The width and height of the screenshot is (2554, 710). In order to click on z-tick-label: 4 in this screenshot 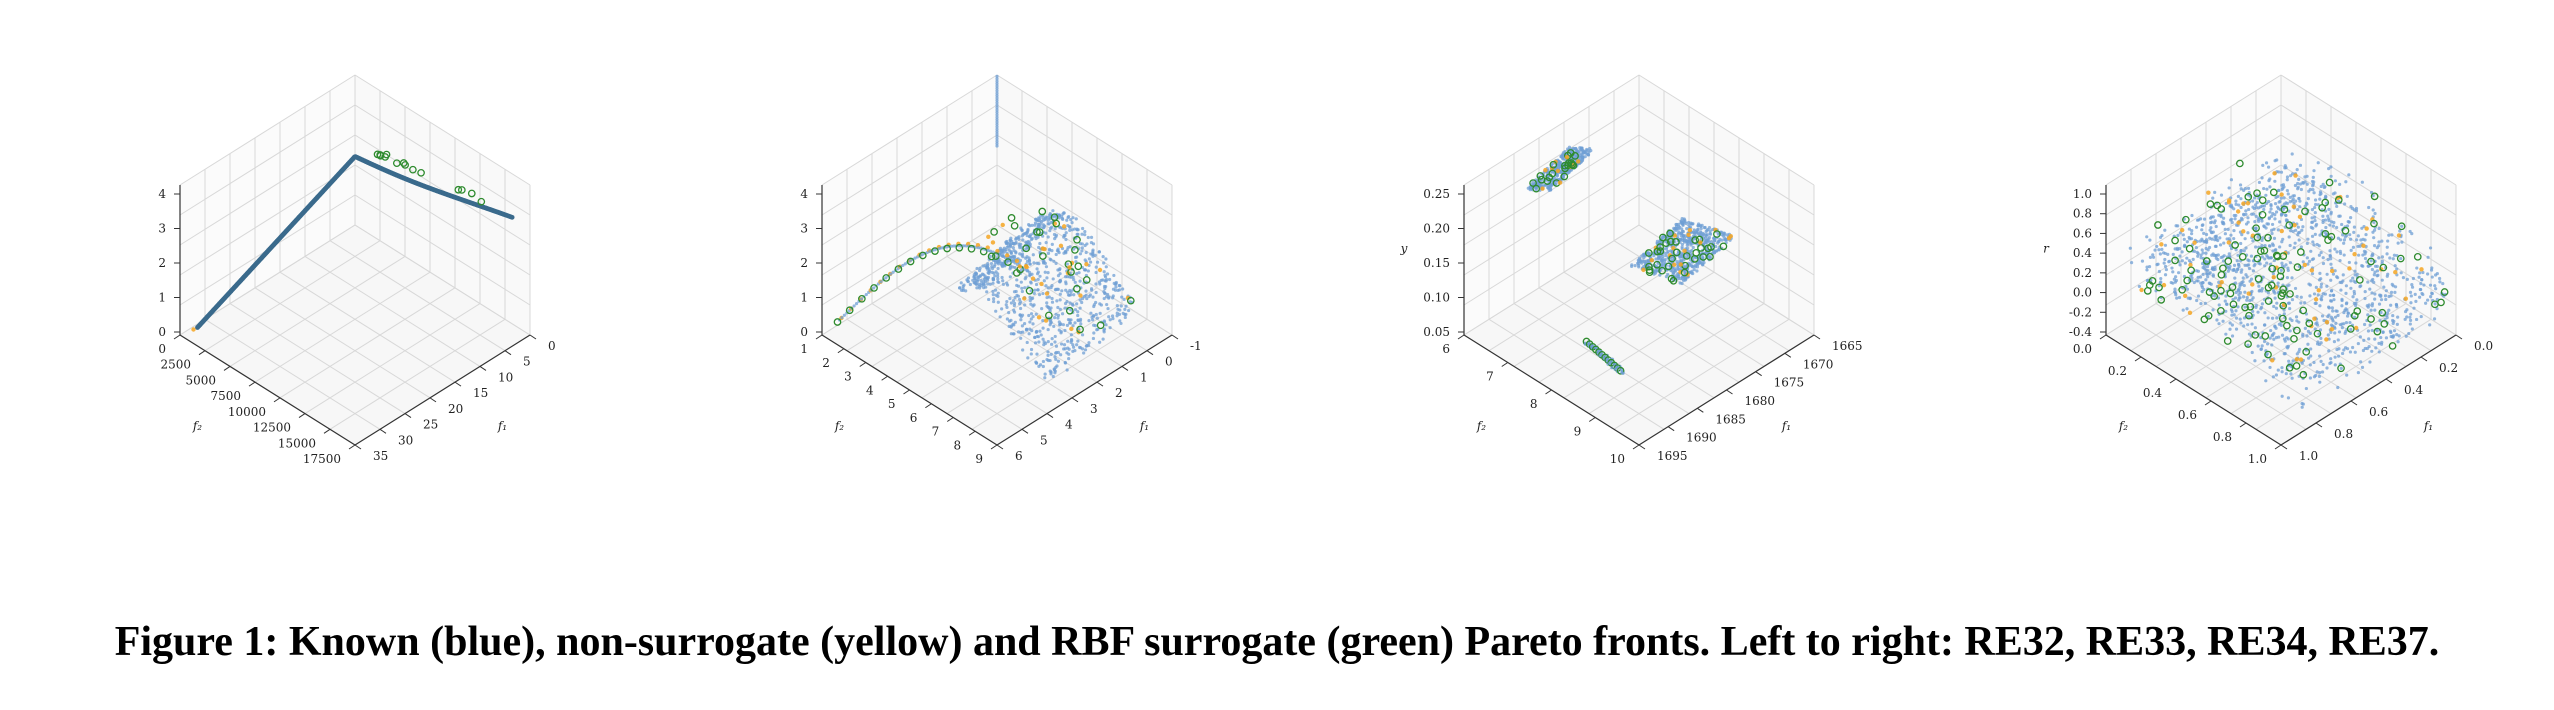, I will do `click(162, 194)`.